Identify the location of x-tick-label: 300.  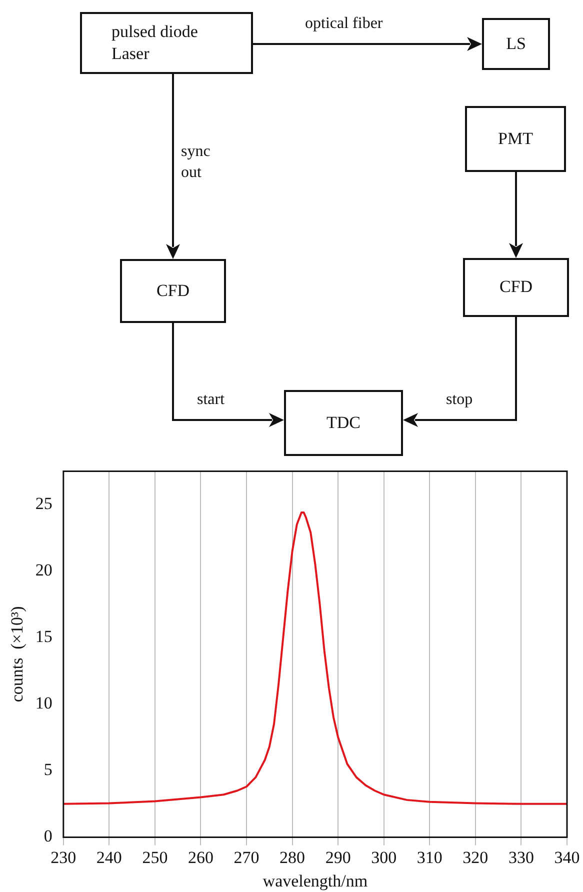
(384, 857).